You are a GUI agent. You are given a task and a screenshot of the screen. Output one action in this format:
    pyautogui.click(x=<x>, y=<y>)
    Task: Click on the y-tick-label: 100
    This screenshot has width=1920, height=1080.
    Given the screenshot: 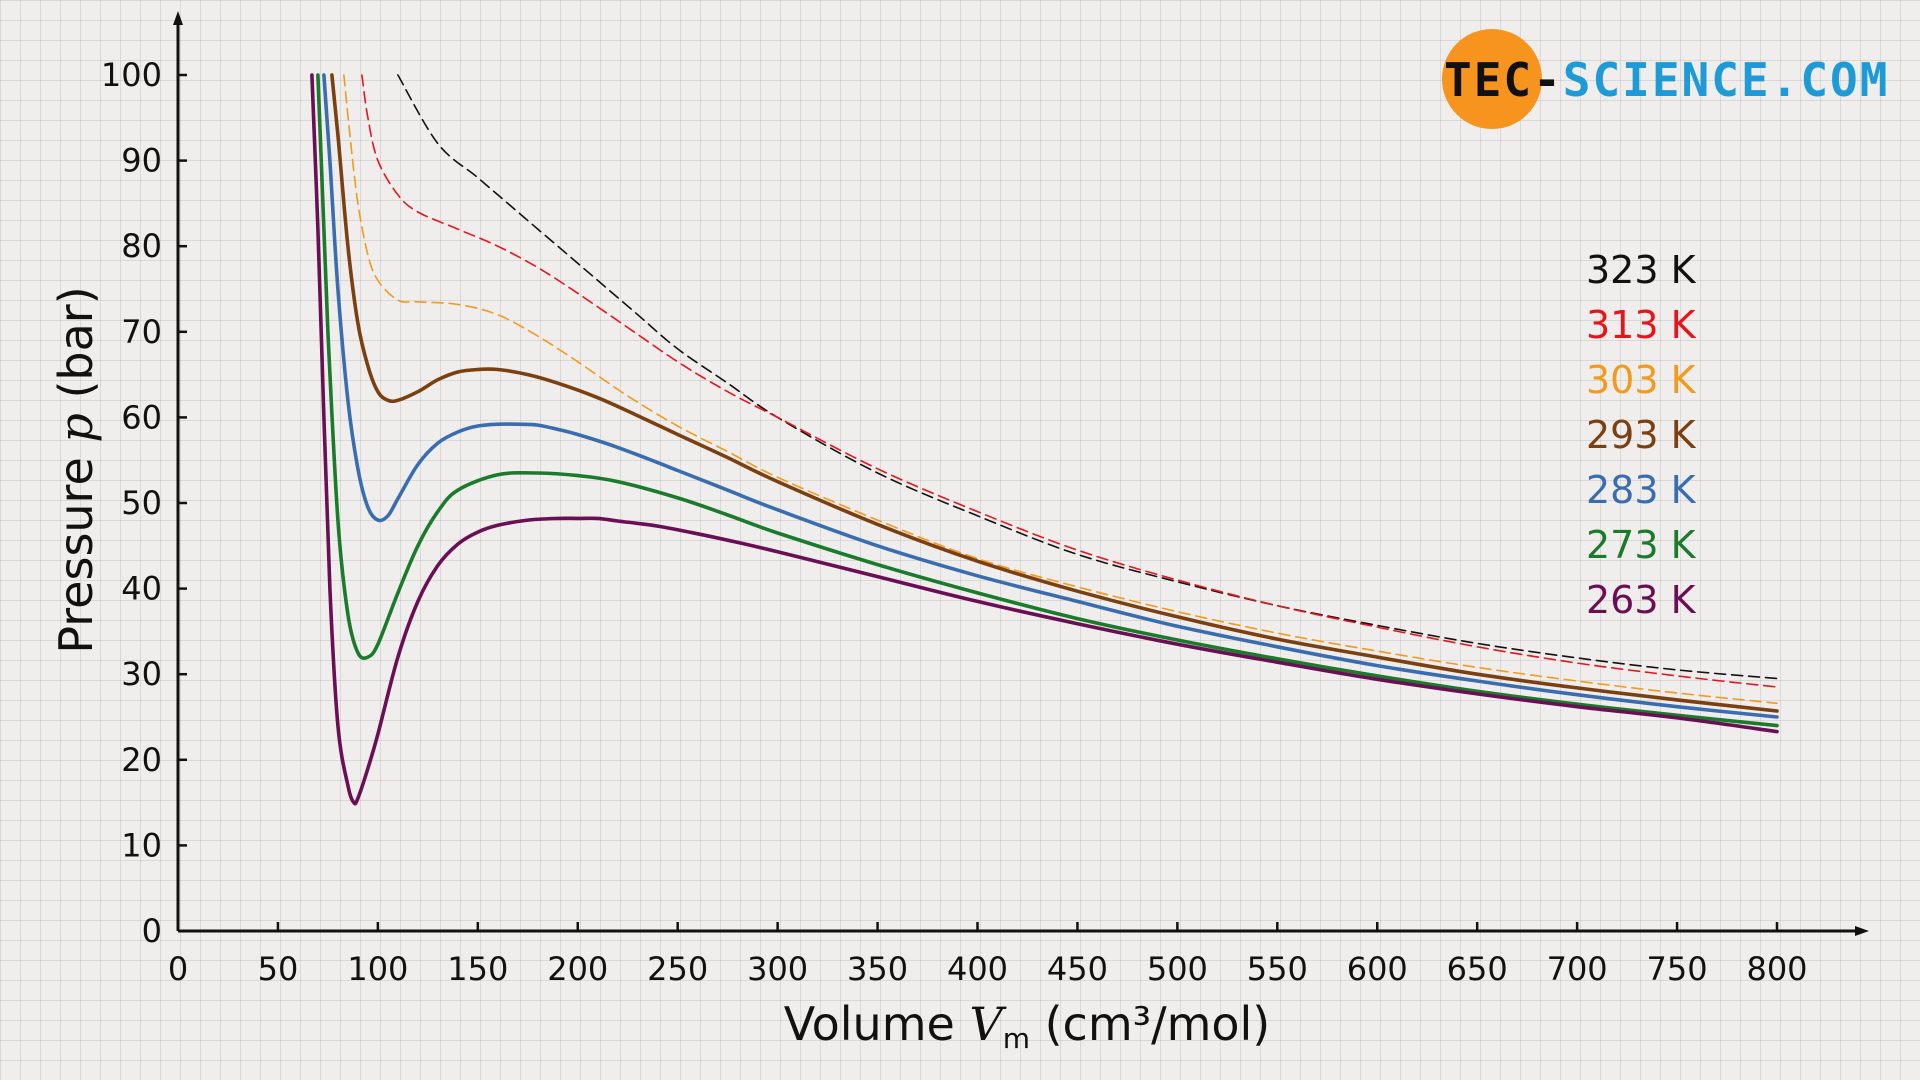 What is the action you would take?
    pyautogui.click(x=131, y=75)
    